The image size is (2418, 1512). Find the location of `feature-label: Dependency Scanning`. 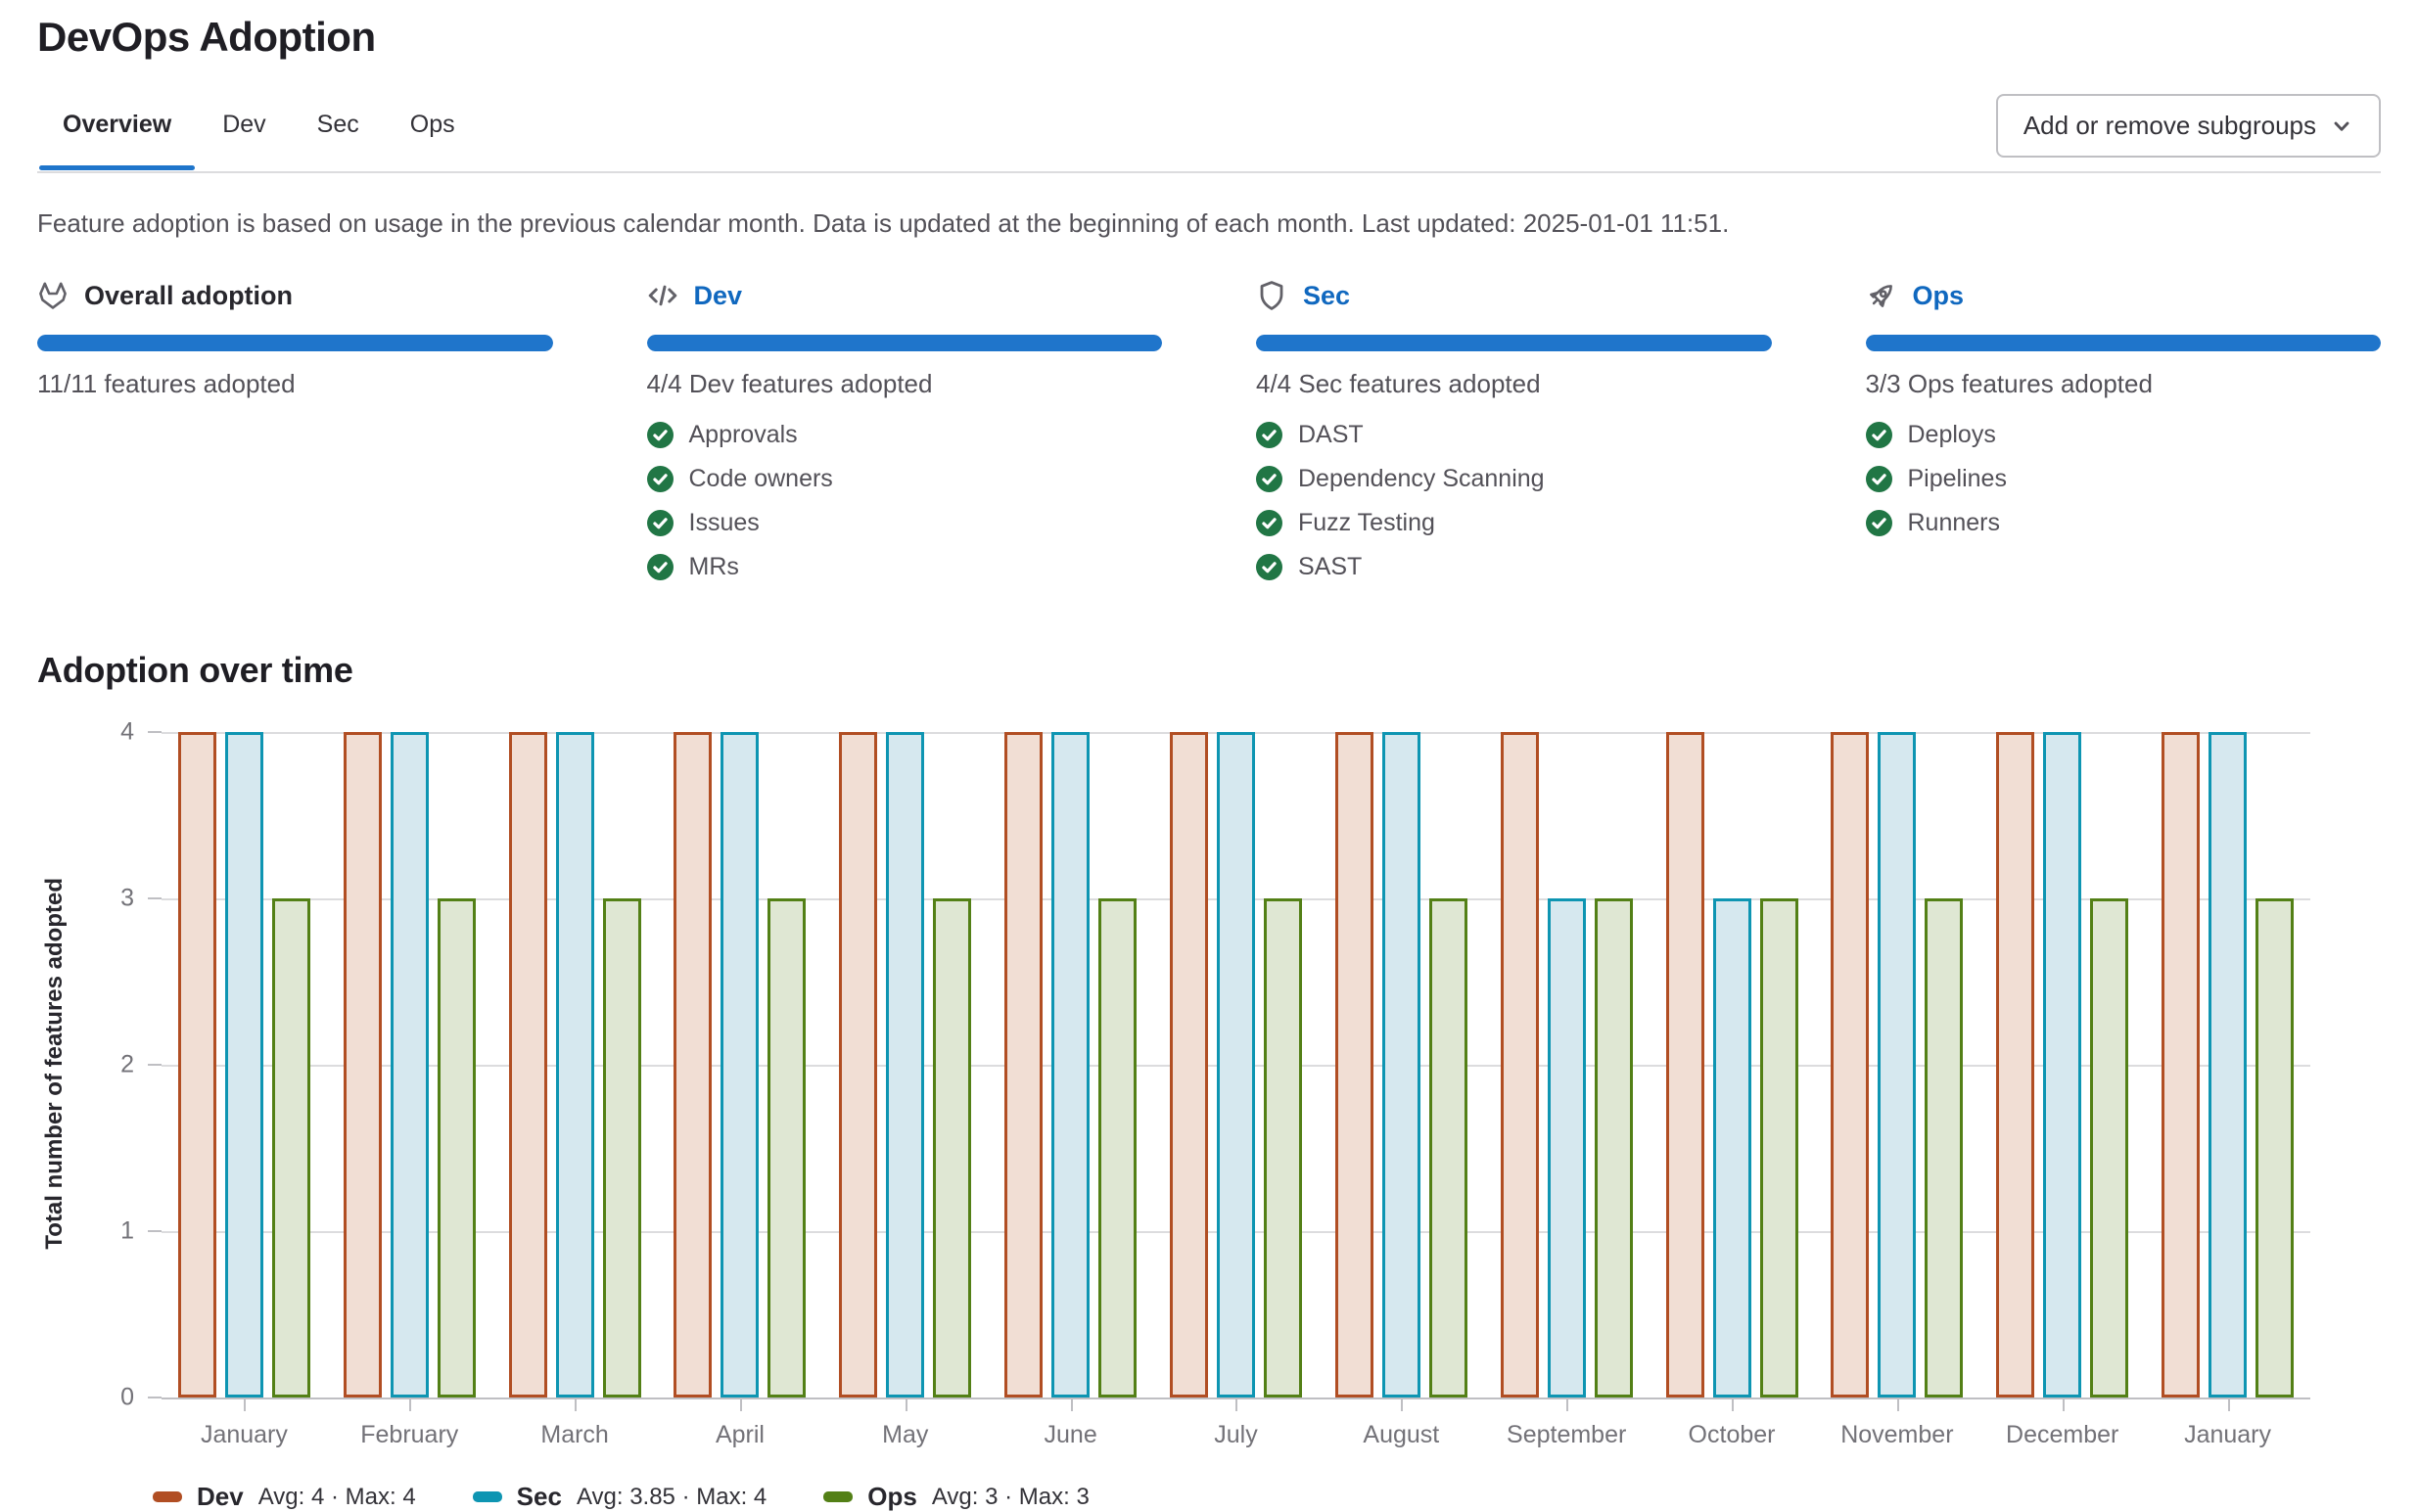

feature-label: Dependency Scanning is located at coordinates (1421, 478).